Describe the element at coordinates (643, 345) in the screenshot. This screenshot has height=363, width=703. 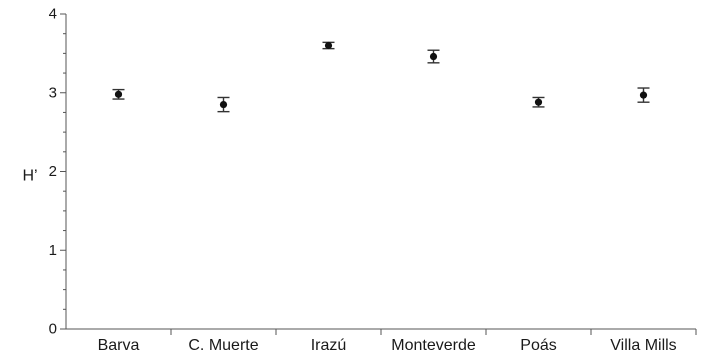
I see `x-category-label: Villa Mills` at that location.